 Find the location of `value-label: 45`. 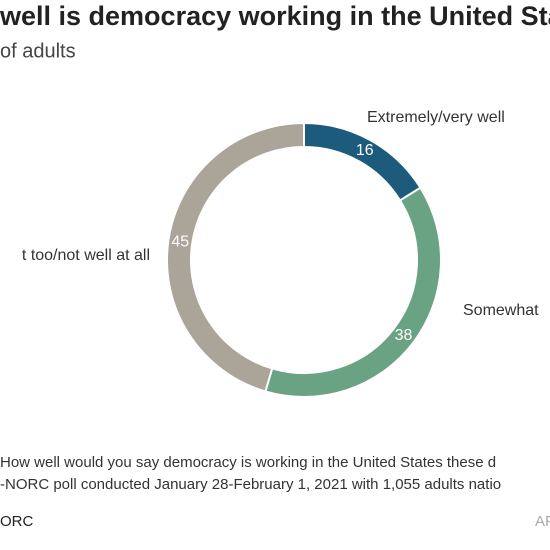

value-label: 45 is located at coordinates (180, 241).